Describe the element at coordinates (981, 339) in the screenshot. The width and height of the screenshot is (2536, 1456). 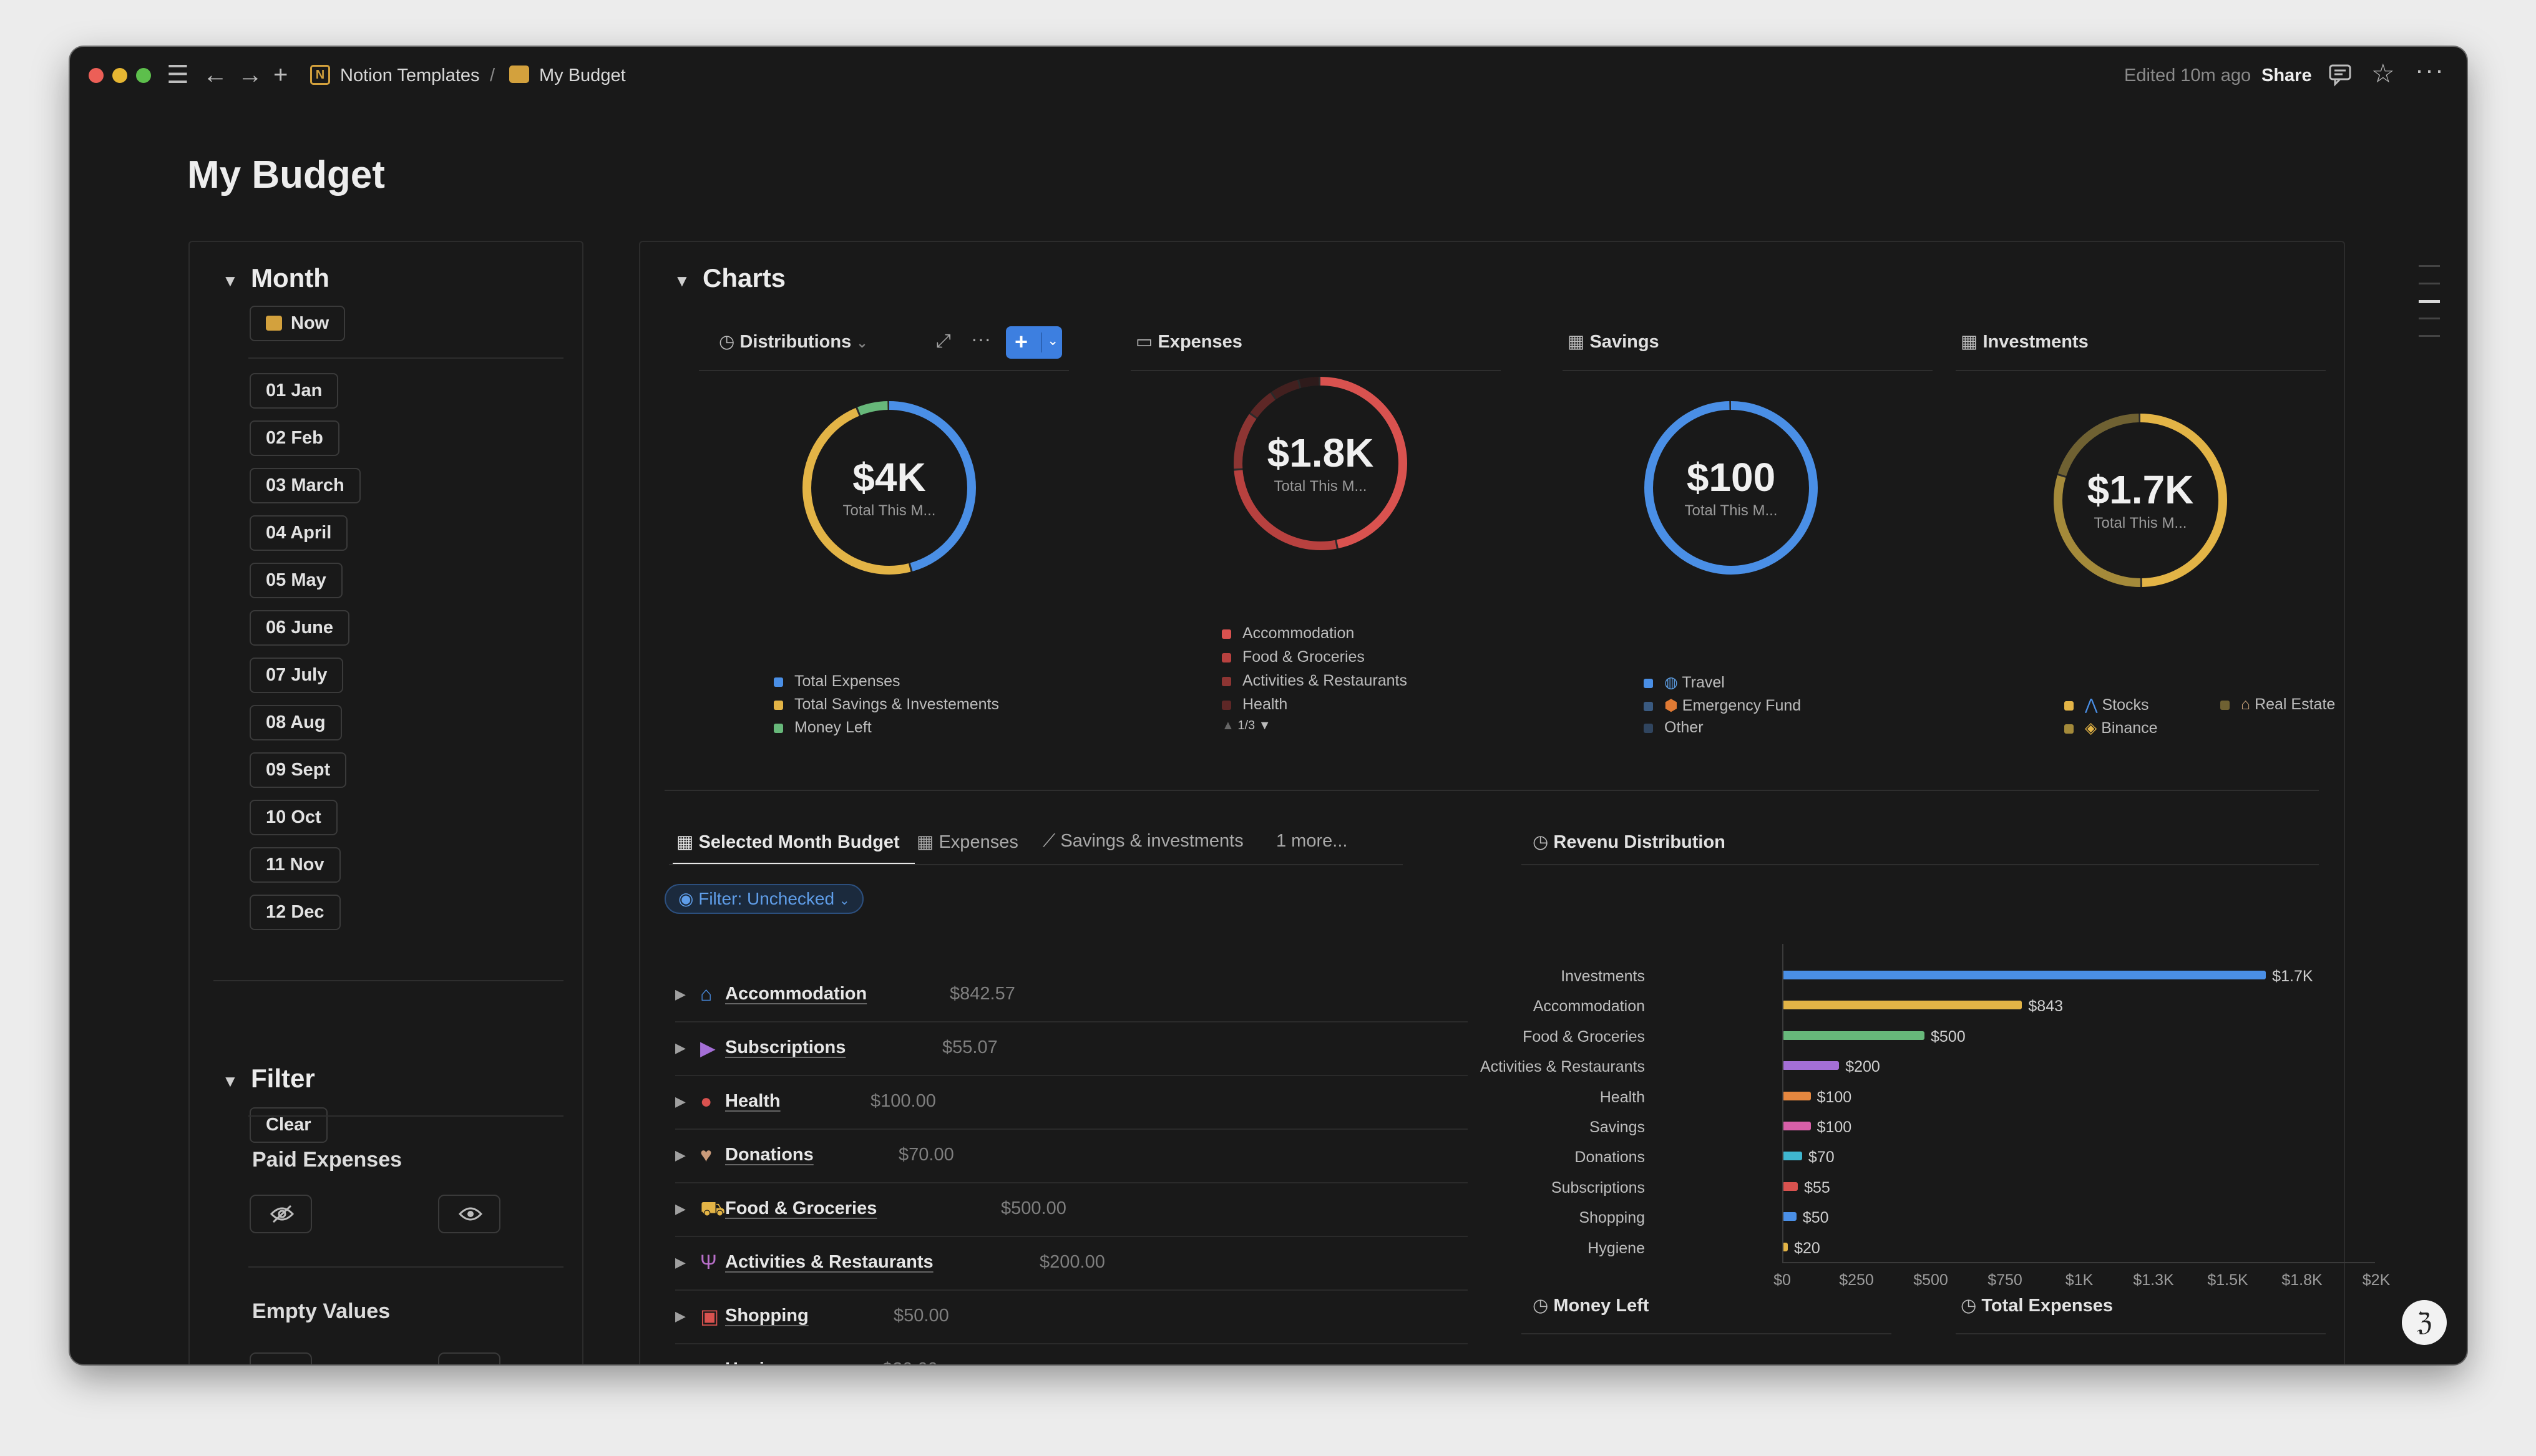
I see `chart-more-icon: ···` at that location.